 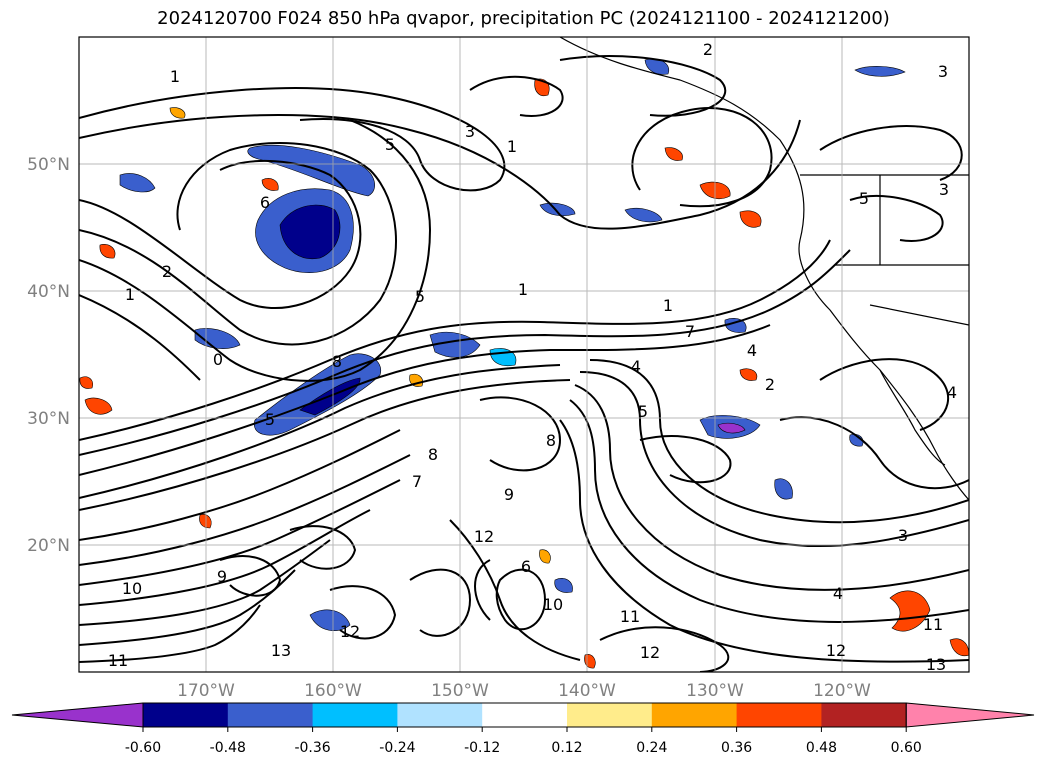 What do you see at coordinates (77, 715) in the screenshot?
I see `colorbar-extend-min` at bounding box center [77, 715].